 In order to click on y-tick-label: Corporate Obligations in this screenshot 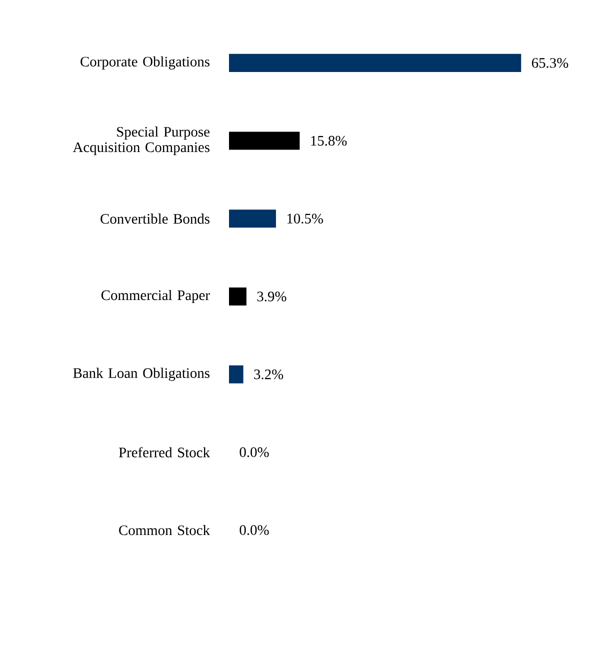, I will do `click(145, 63)`.